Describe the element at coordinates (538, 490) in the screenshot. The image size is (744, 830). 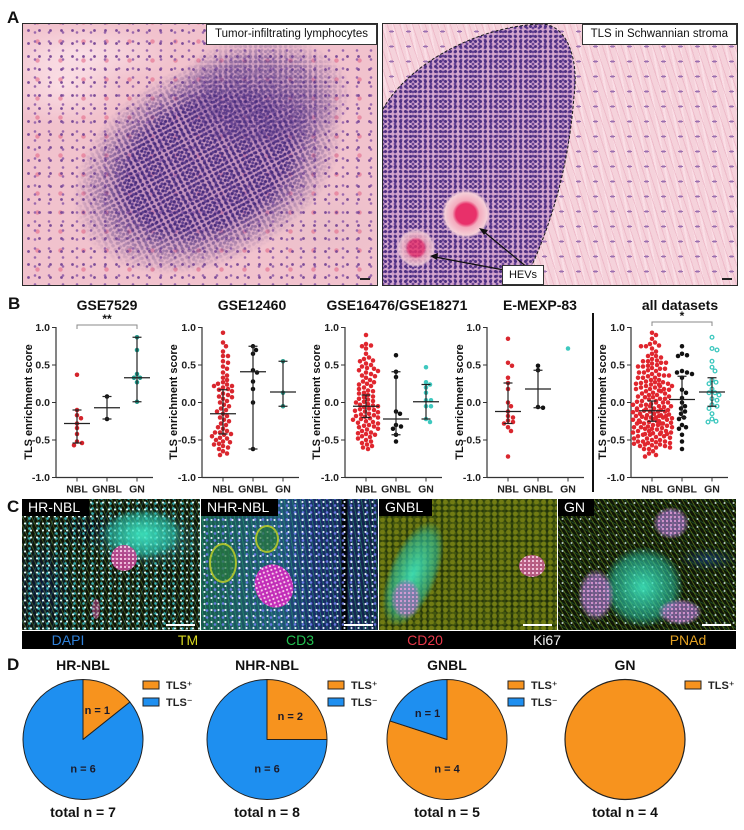
I see `x-tick-label: GNBL` at that location.